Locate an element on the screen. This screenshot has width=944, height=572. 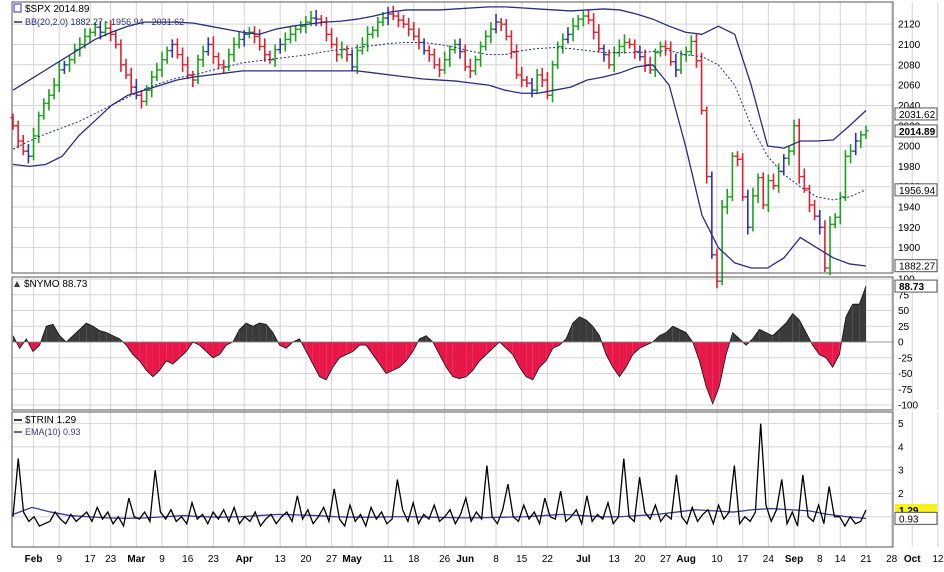
x-tick-label: 17 is located at coordinates (91, 559).